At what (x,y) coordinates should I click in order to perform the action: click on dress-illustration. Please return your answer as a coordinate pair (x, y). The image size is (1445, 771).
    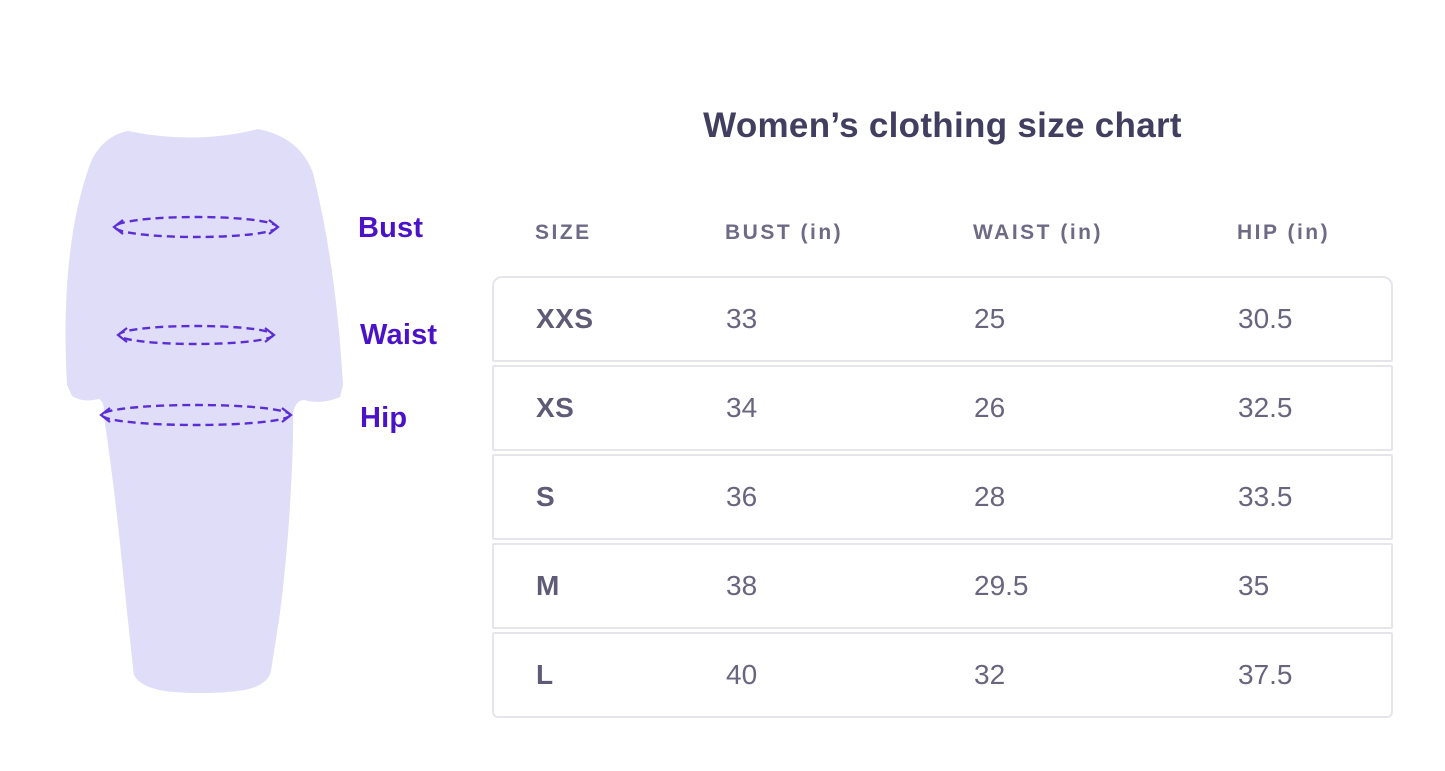
    Looking at the image, I should click on (204, 411).